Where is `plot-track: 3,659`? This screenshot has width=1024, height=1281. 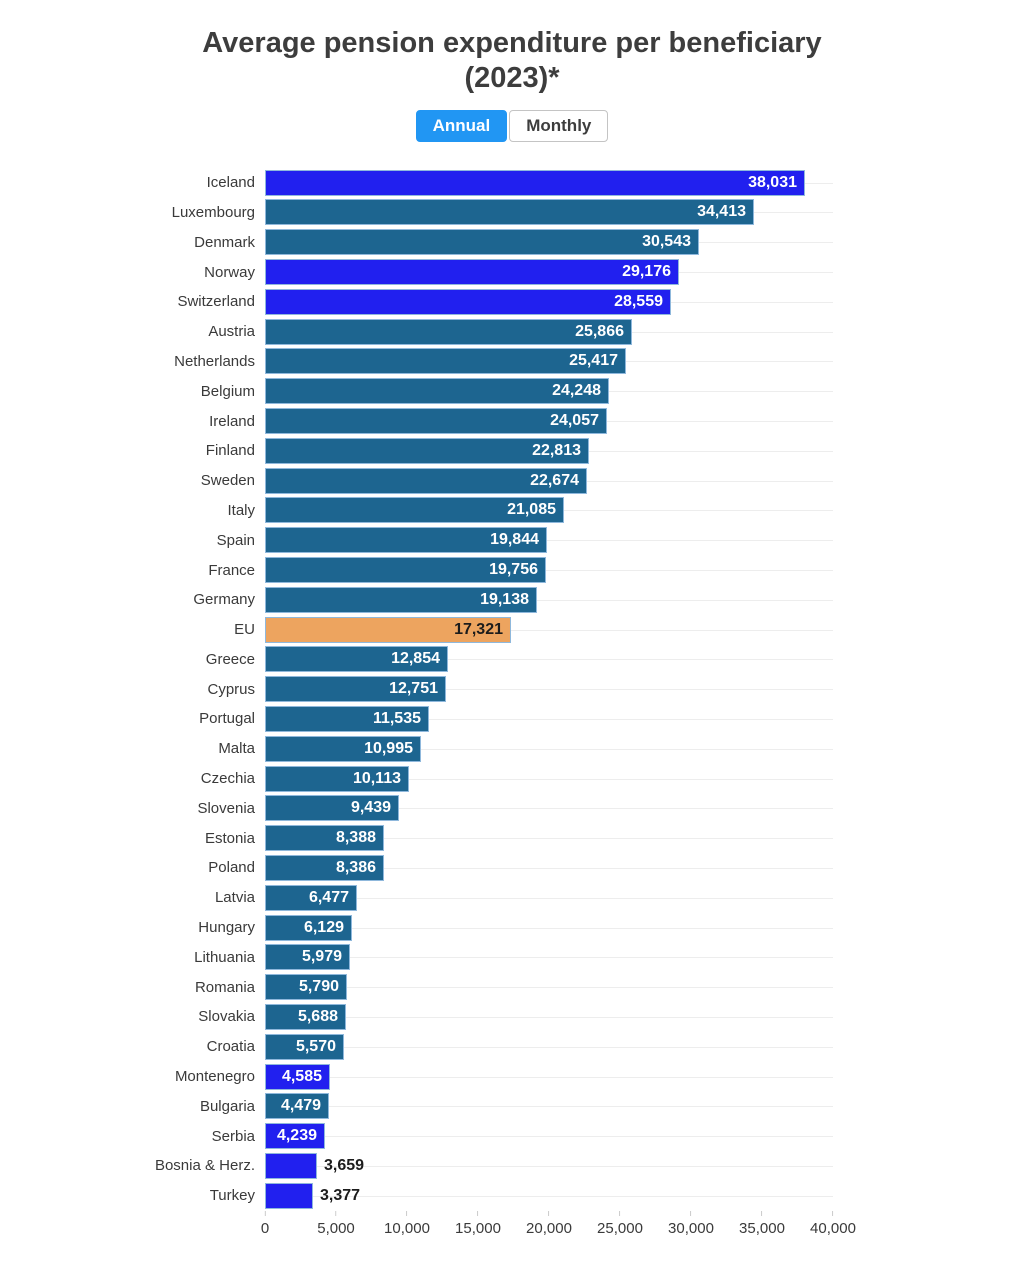 plot-track: 3,659 is located at coordinates (549, 1166).